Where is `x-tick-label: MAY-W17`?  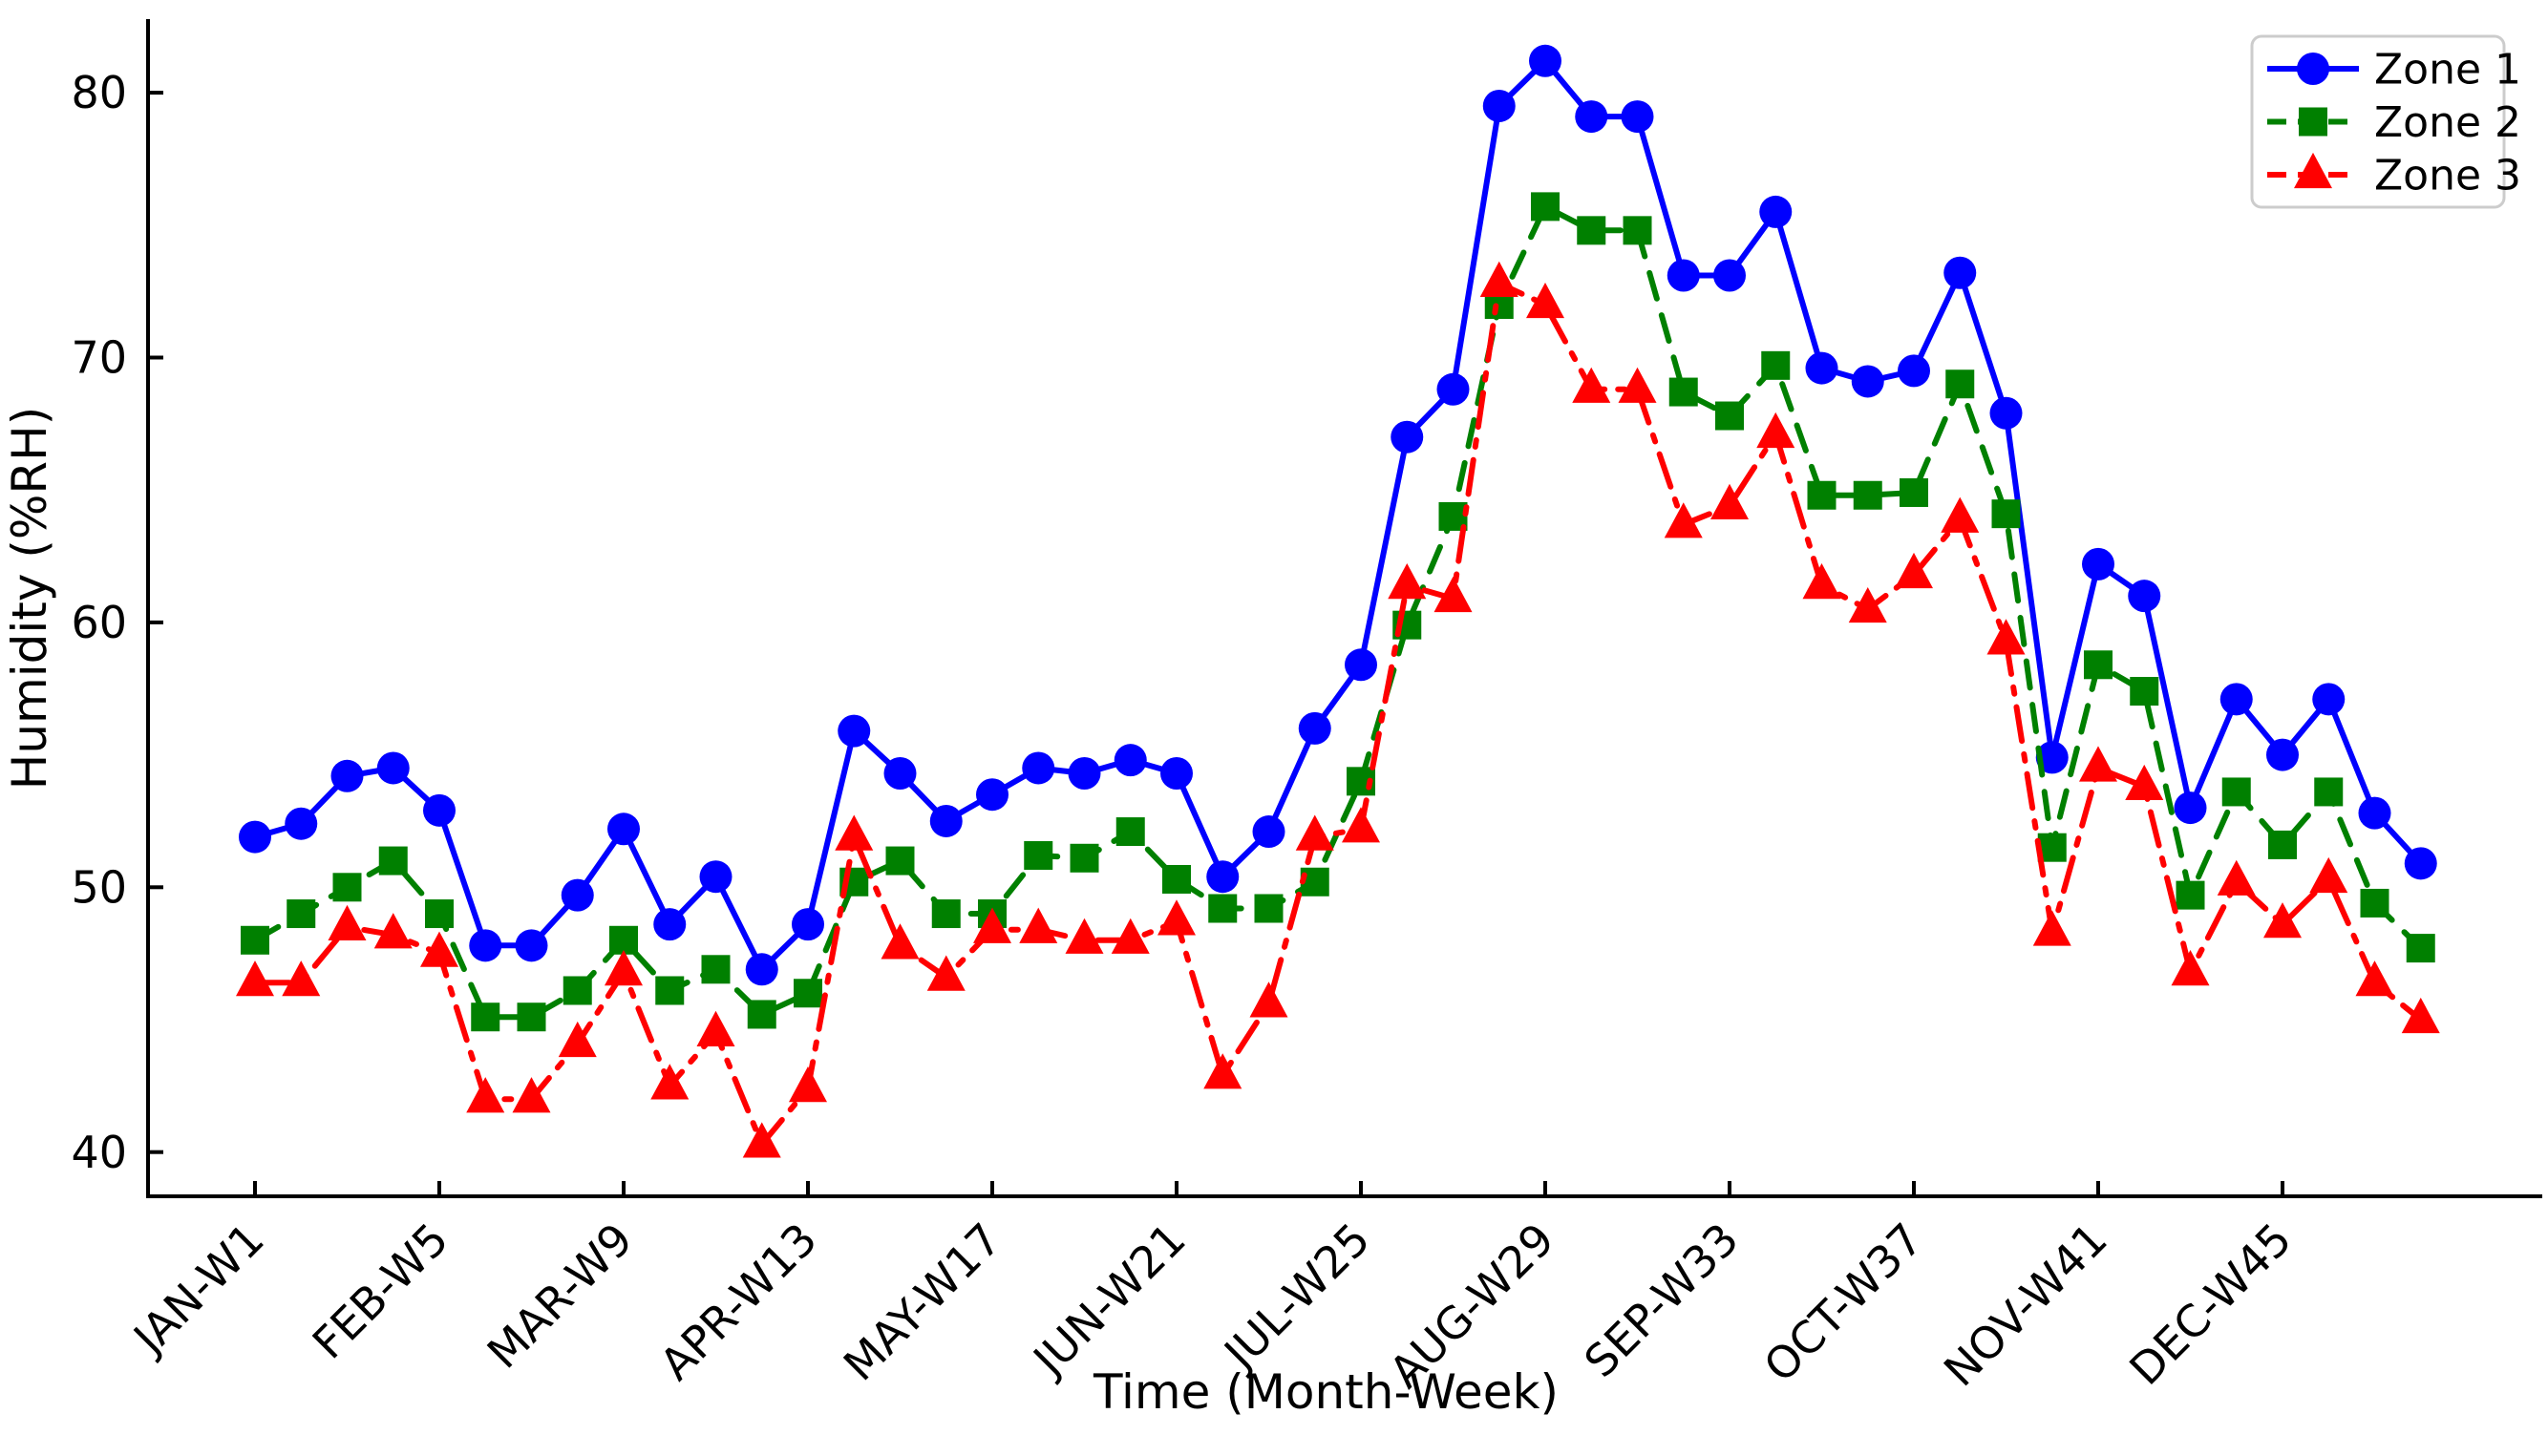 x-tick-label: MAY-W17 is located at coordinates (923, 1302).